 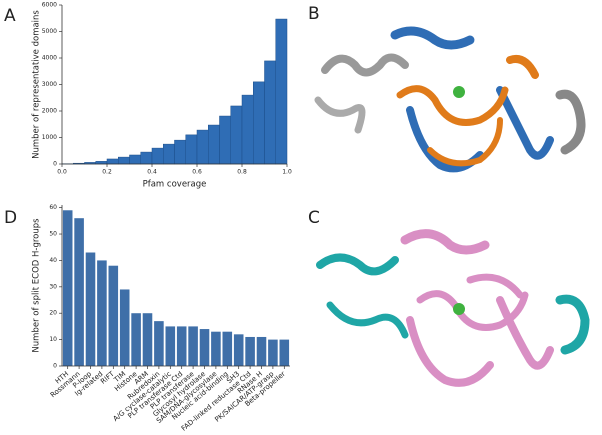 I want to click on y-tick-label: 3000, so click(x=49, y=84).